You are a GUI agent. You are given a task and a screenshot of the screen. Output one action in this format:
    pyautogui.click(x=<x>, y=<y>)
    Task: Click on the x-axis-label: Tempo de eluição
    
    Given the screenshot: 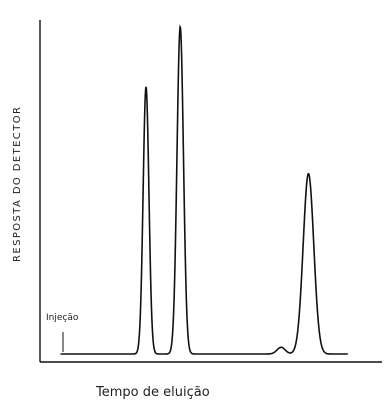 What is the action you would take?
    pyautogui.click(x=152, y=392)
    